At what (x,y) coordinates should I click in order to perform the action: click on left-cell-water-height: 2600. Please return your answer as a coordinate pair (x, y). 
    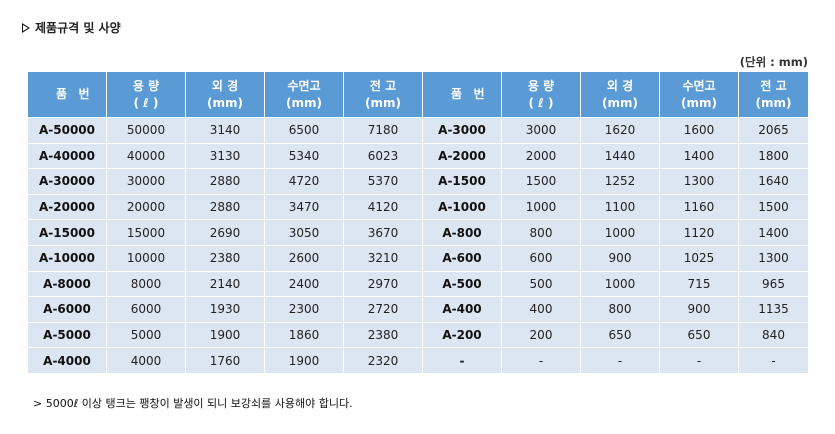
    Looking at the image, I should click on (304, 258).